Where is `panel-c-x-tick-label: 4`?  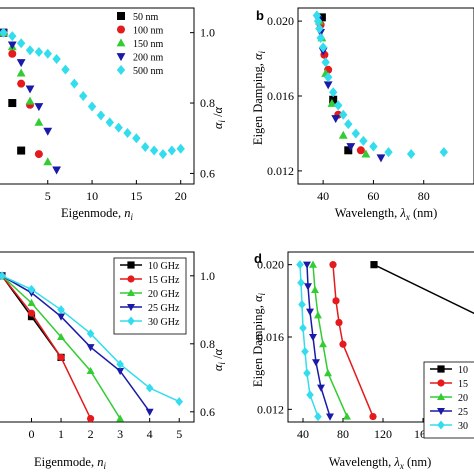 panel-c-x-tick-label: 4 is located at coordinates (150, 434).